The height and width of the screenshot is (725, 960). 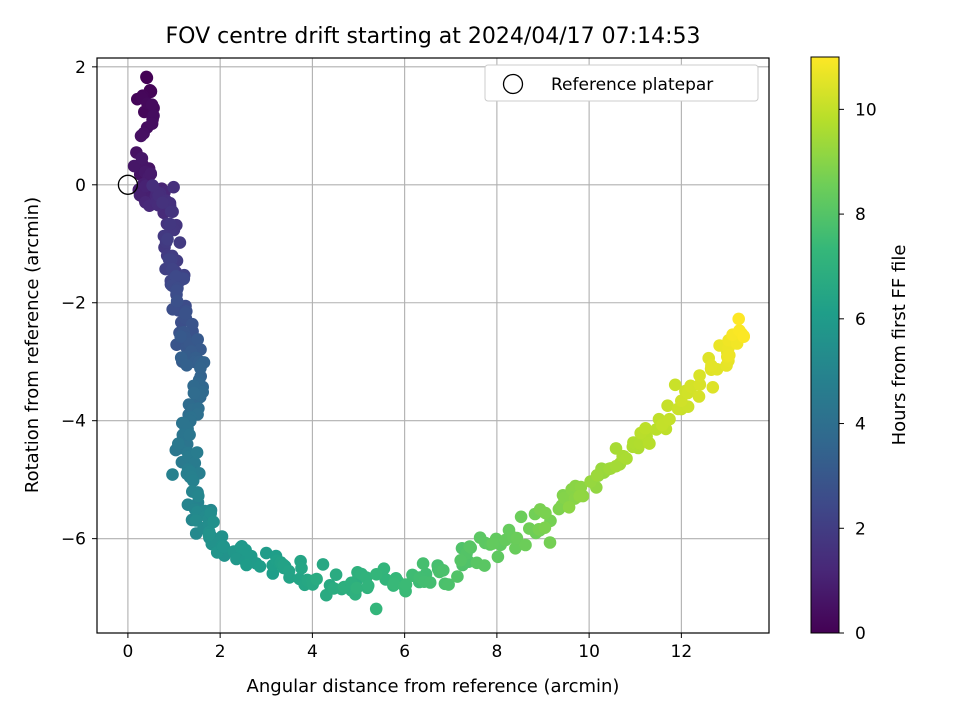 What do you see at coordinates (73, 422) in the screenshot?
I see `y-tick-label: −4` at bounding box center [73, 422].